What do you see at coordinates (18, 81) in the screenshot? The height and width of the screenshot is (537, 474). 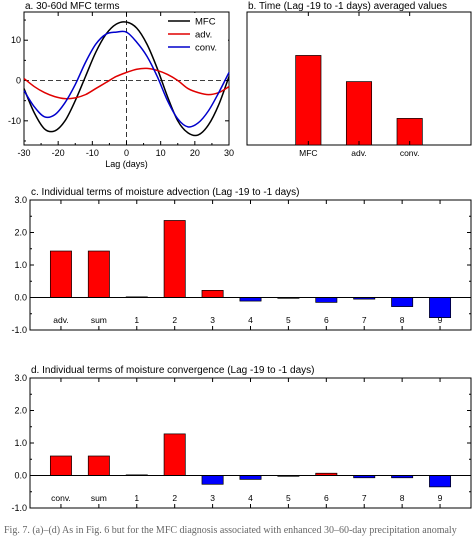 I see `y-tick-label: 0` at bounding box center [18, 81].